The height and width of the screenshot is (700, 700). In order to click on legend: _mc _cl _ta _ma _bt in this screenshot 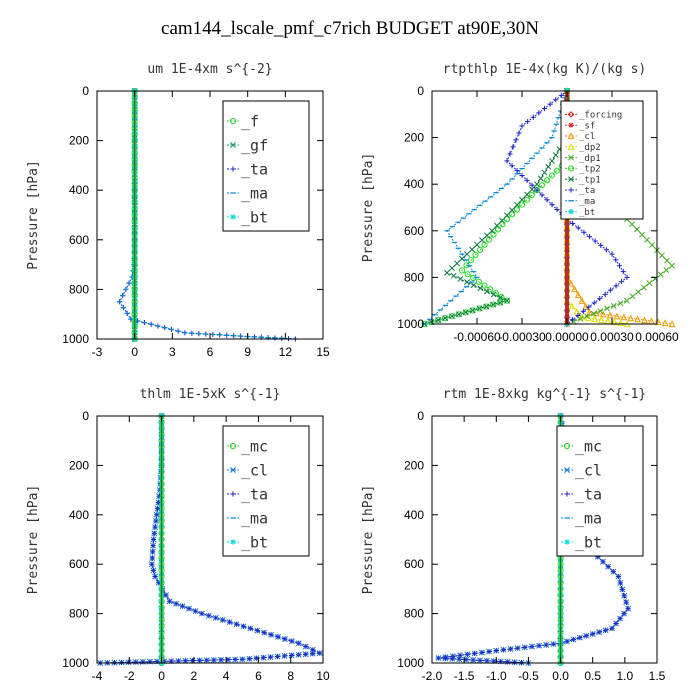, I will do `click(266, 491)`.